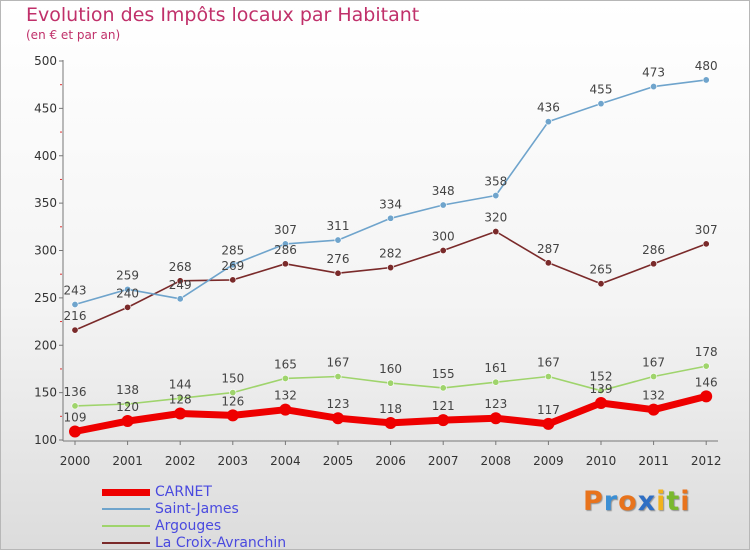 The height and width of the screenshot is (552, 750). Describe the element at coordinates (496, 461) in the screenshot. I see `x-tick-label: 2008` at that location.